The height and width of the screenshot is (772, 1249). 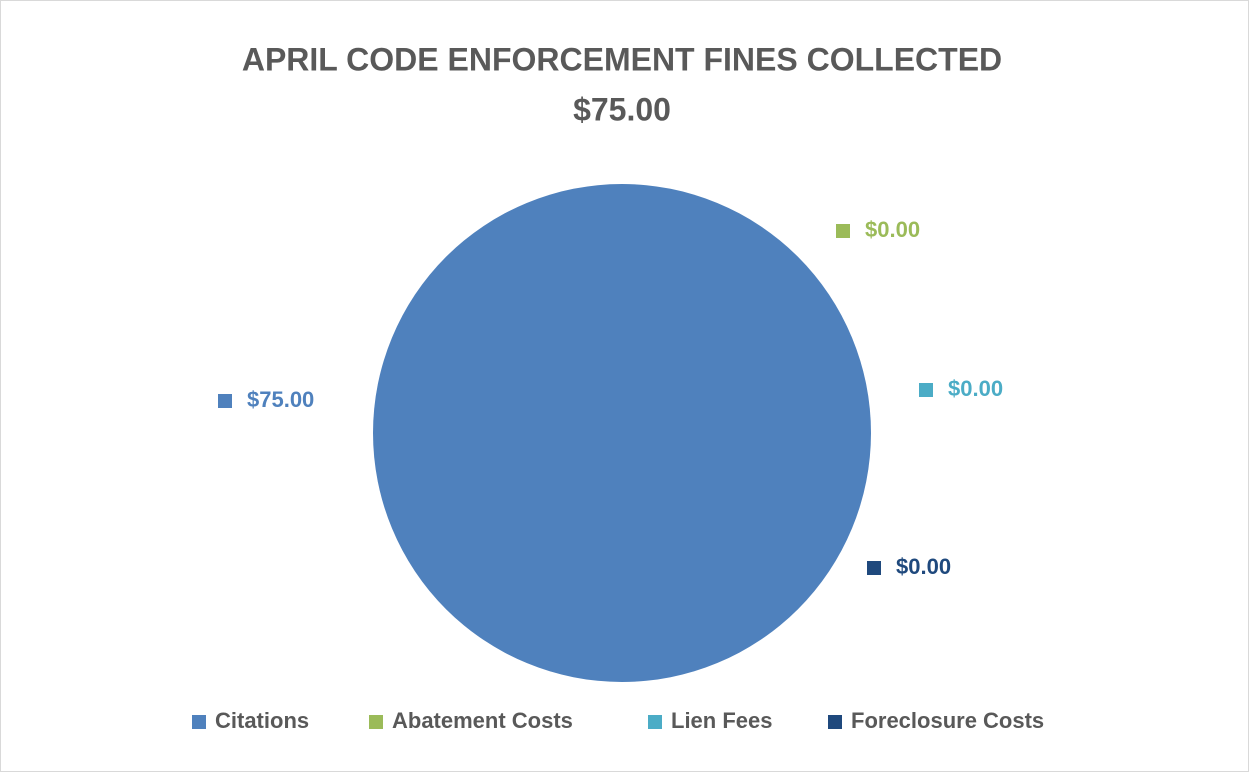 I want to click on chart-title: APRIL CODE ENFORCEMENT FINES COLLECTED, so click(x=622, y=59).